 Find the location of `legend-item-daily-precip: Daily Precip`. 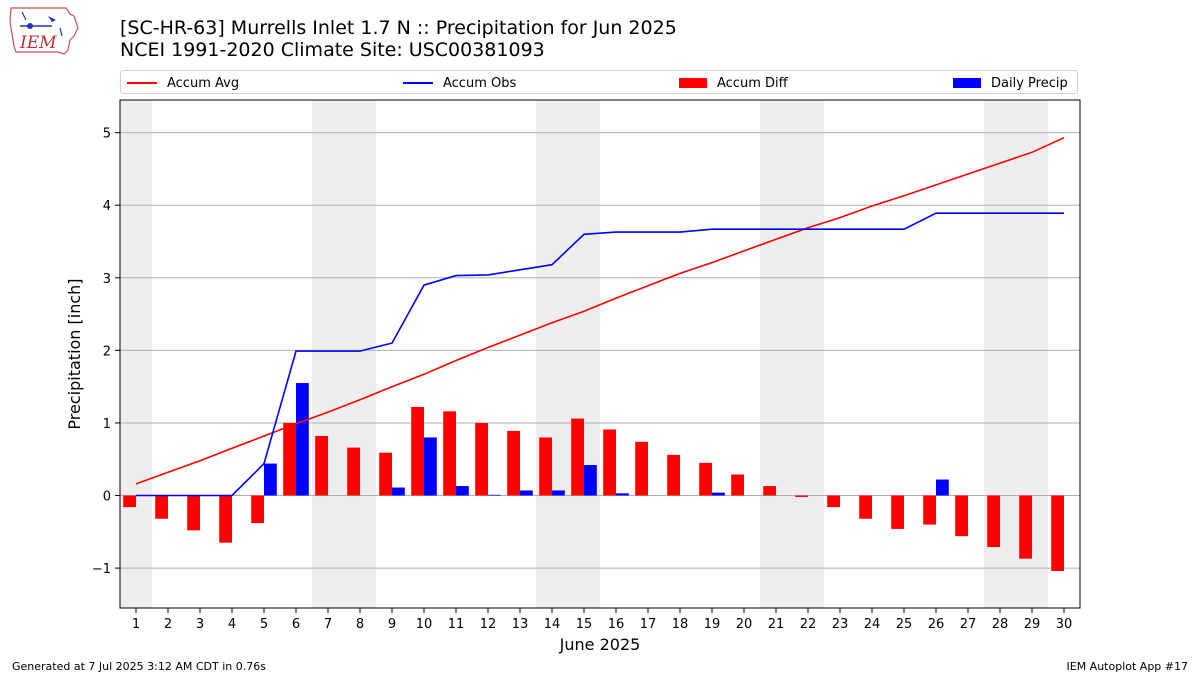

legend-item-daily-precip: Daily Precip is located at coordinates (1010, 83).